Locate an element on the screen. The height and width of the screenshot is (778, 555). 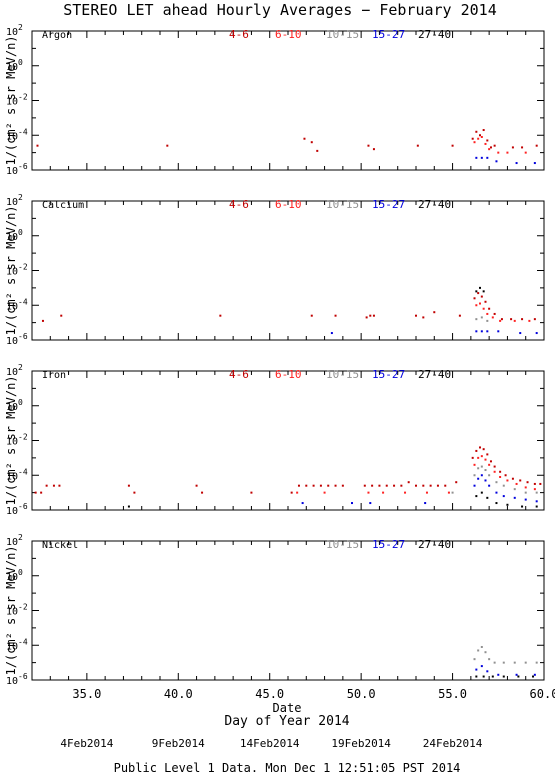
date-tick-label: 14Feb2014 is located at coordinates (270, 743).